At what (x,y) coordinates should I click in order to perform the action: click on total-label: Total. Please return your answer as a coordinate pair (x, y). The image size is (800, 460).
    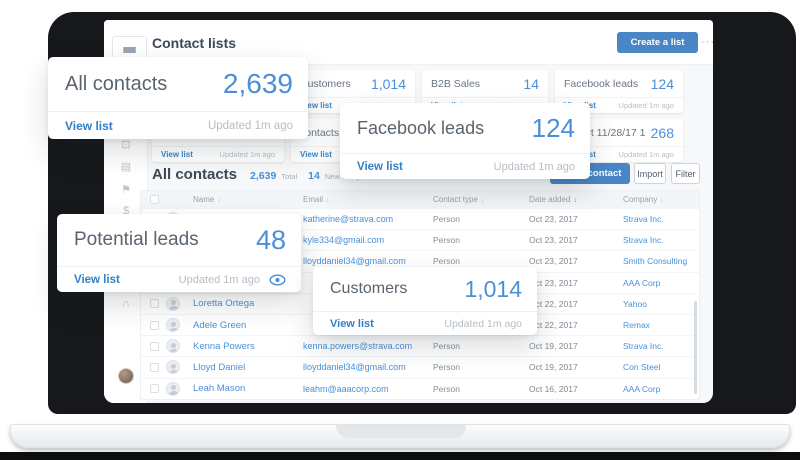
    Looking at the image, I should click on (289, 176).